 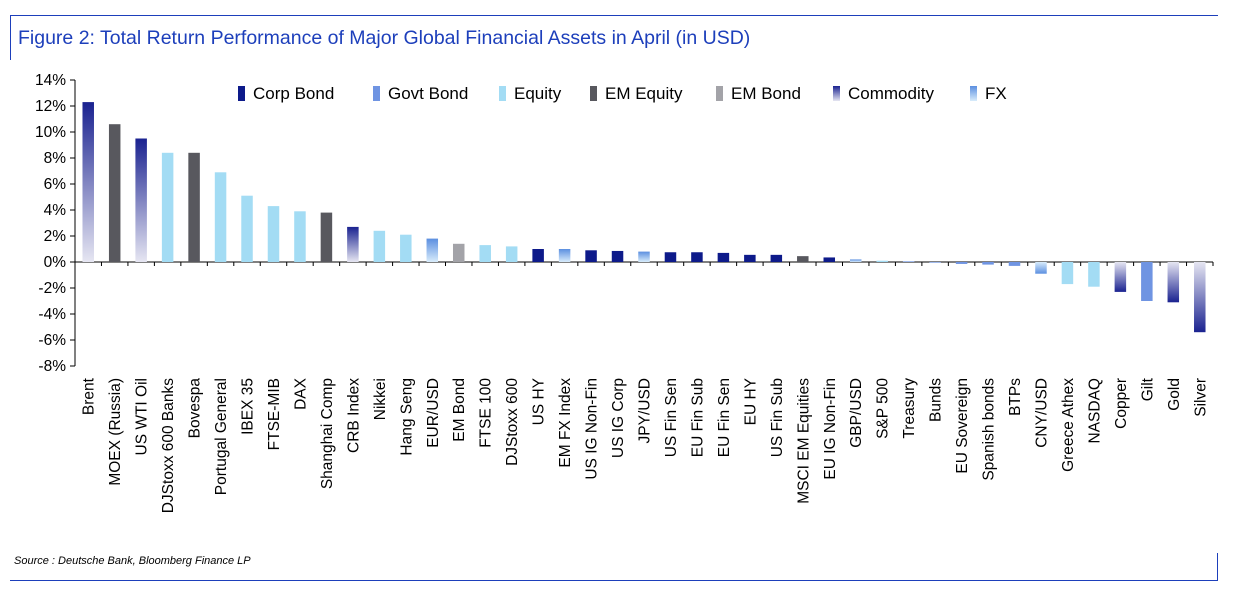 I want to click on bar-gbp-usd, so click(x=855, y=260).